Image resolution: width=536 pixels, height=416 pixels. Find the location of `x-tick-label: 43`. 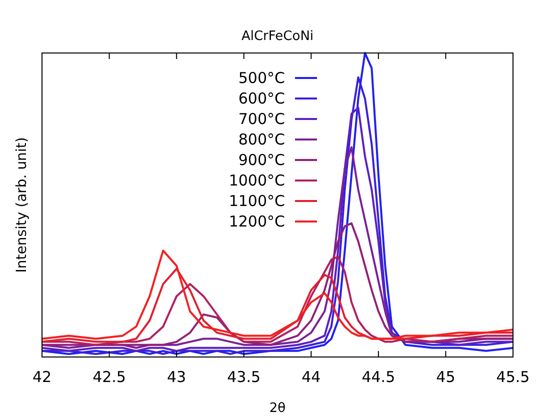

x-tick-label: 43 is located at coordinates (176, 377).